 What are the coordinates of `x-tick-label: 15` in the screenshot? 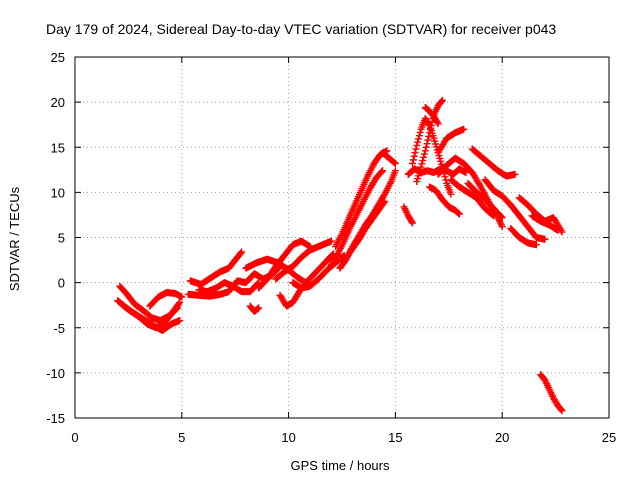 It's located at (395, 437).